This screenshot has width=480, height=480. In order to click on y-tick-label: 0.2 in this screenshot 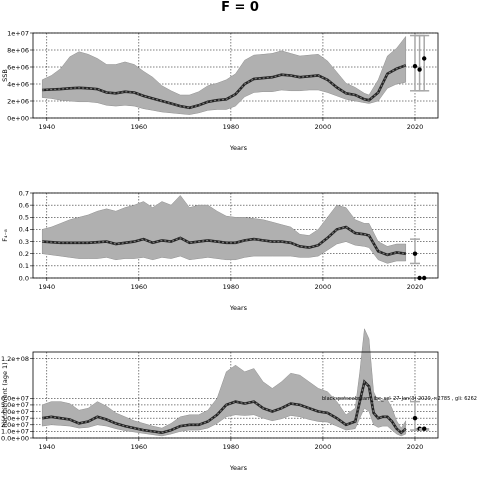, I will do `click(24, 254)`.